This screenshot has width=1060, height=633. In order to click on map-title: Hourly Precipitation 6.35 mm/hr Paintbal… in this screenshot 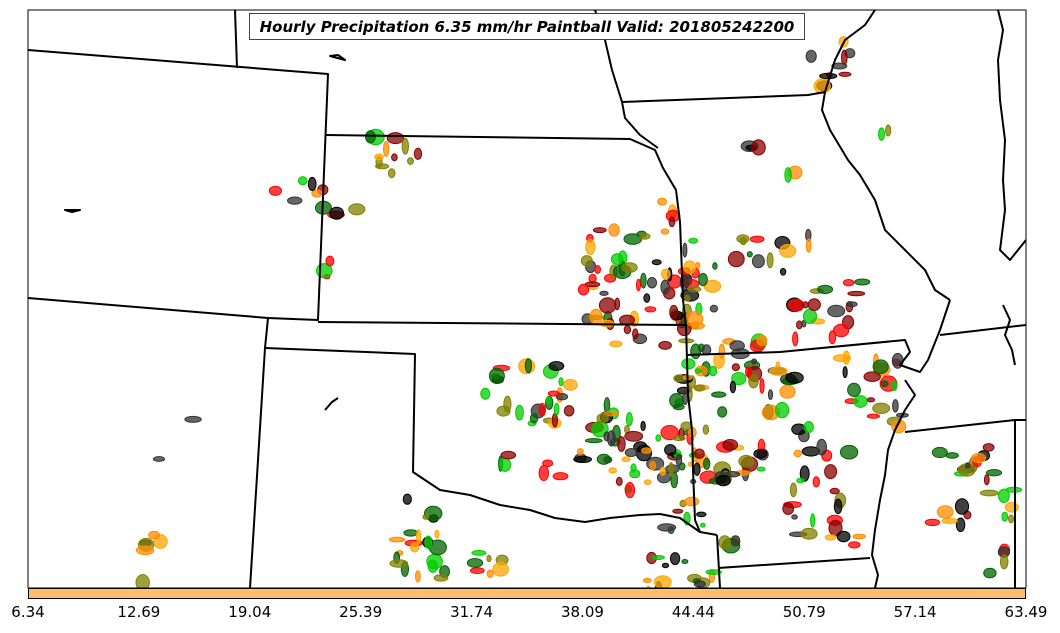, I will do `click(527, 26)`.